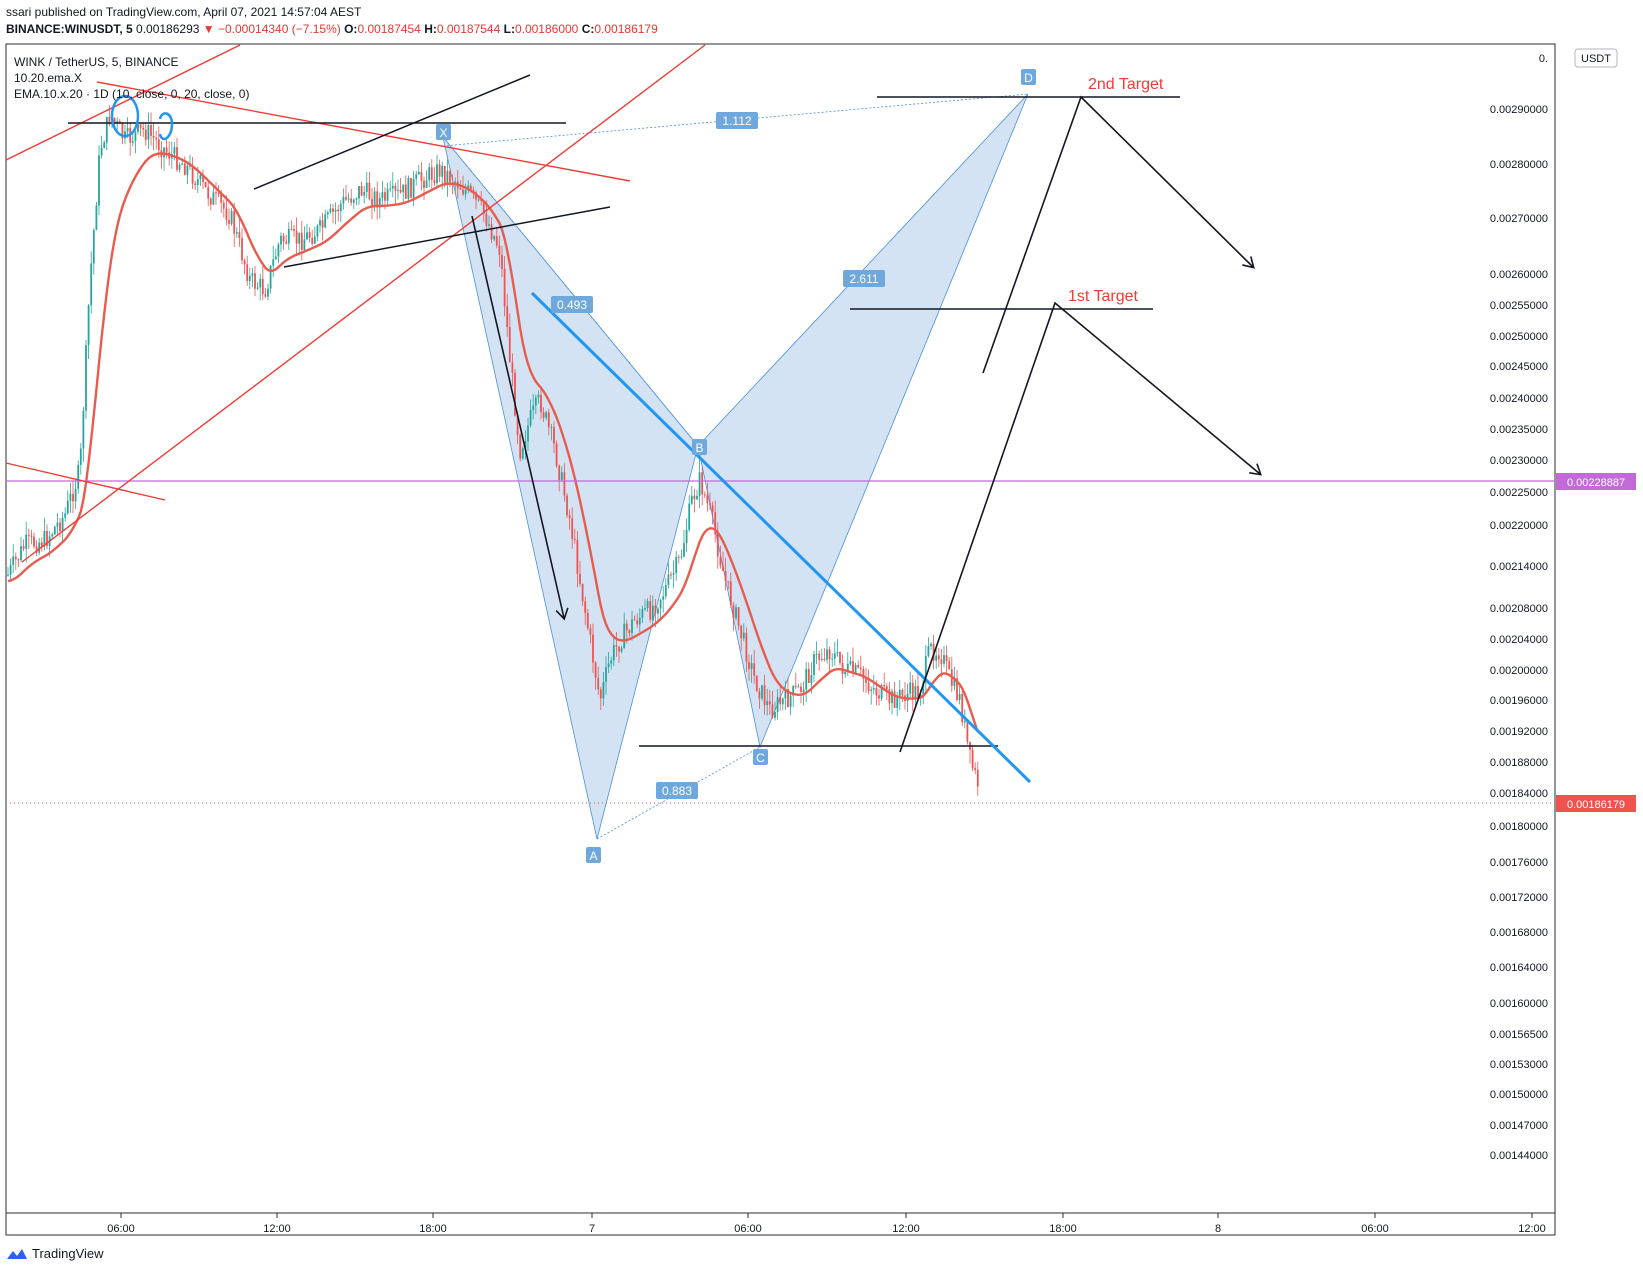  What do you see at coordinates (1519, 933) in the screenshot?
I see `price-axis-tick-label: 0.00168000` at bounding box center [1519, 933].